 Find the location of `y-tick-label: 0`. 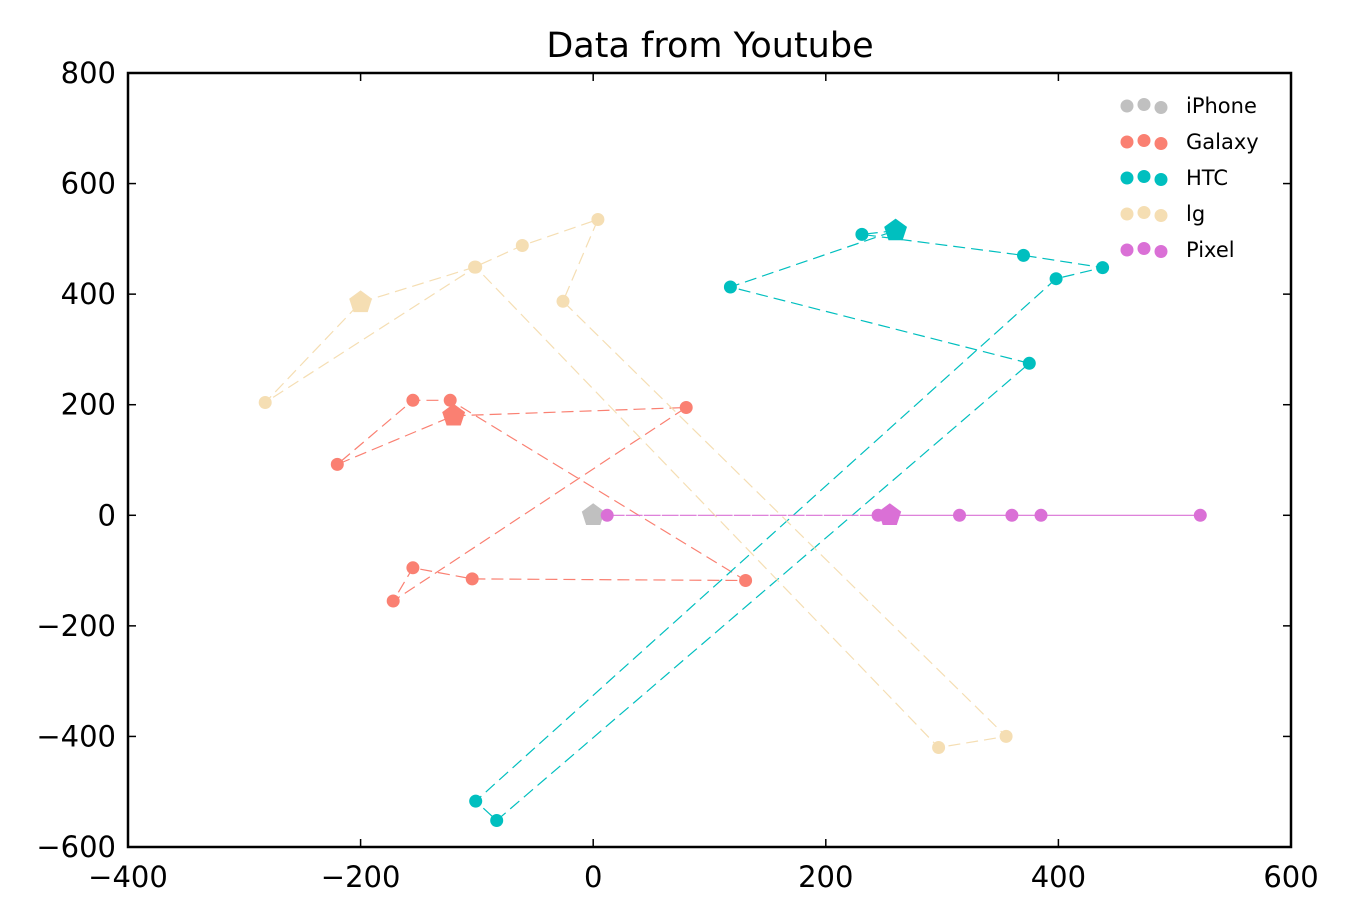

y-tick-label: 0 is located at coordinates (107, 515).